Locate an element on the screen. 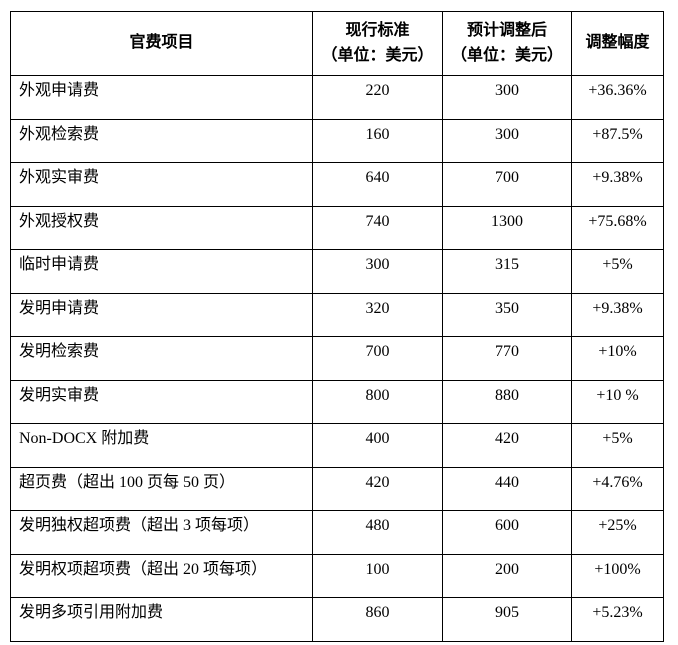 This screenshot has height=645, width=678. current-fee-cell: 300 is located at coordinates (377, 271).